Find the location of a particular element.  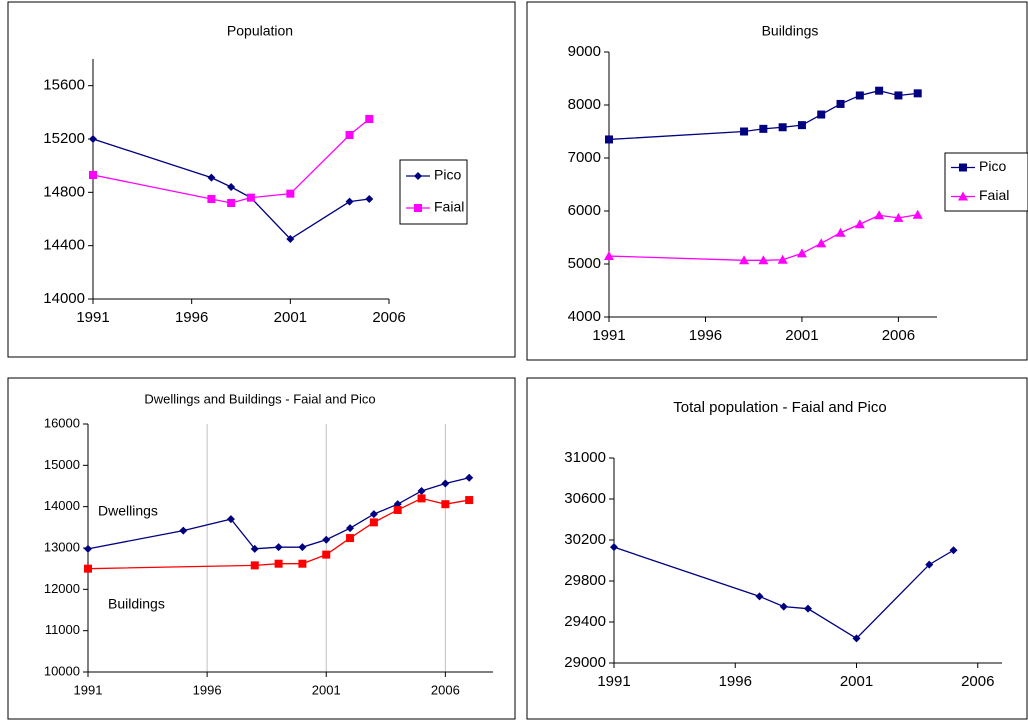

series-label: Buildings is located at coordinates (136, 604).